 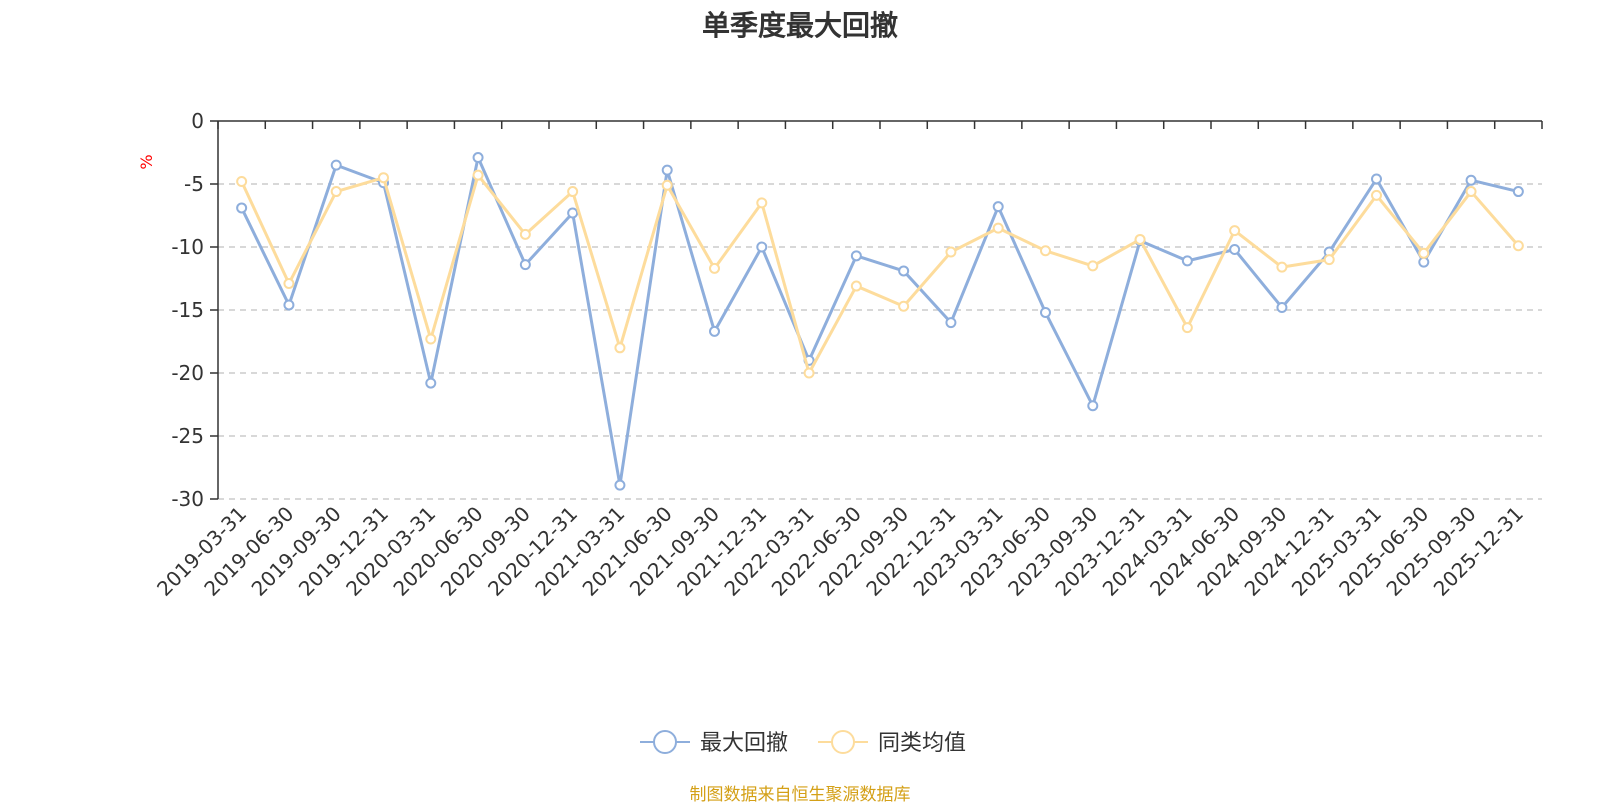 I want to click on source-note: 制图数据来自恒生聚源数据库, so click(x=800, y=795).